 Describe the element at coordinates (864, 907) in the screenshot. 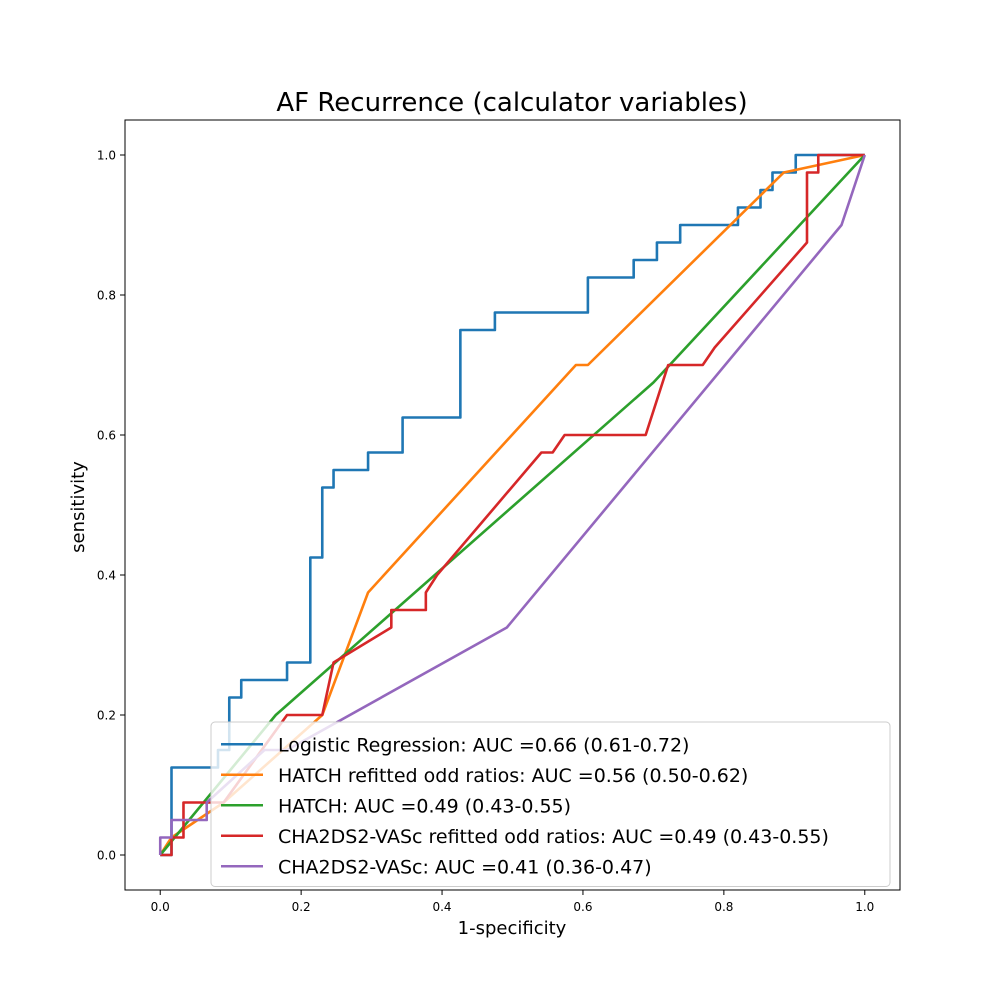

I see `x-tick-label: 1.0` at that location.